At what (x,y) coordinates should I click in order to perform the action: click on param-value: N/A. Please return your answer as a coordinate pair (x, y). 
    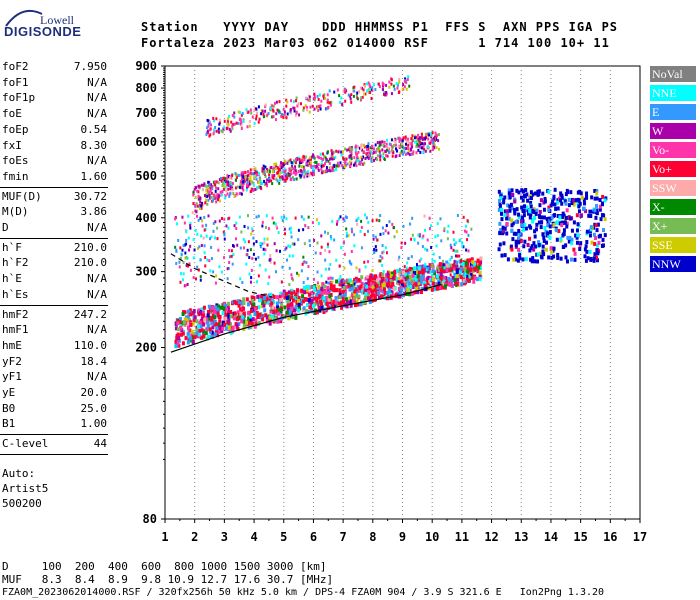
    Looking at the image, I should click on (97, 98).